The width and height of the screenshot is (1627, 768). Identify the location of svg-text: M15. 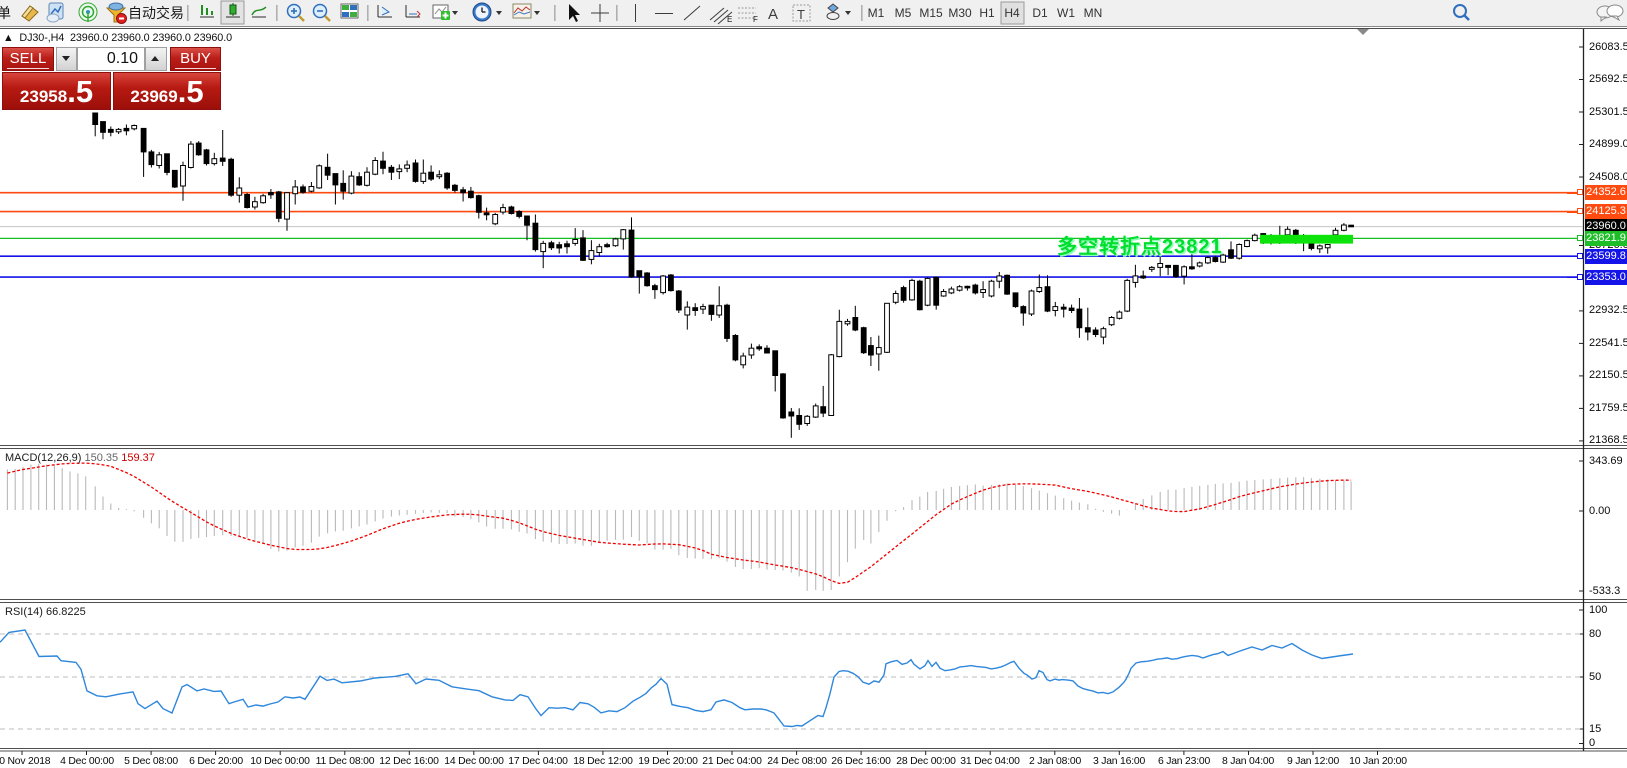
(931, 13).